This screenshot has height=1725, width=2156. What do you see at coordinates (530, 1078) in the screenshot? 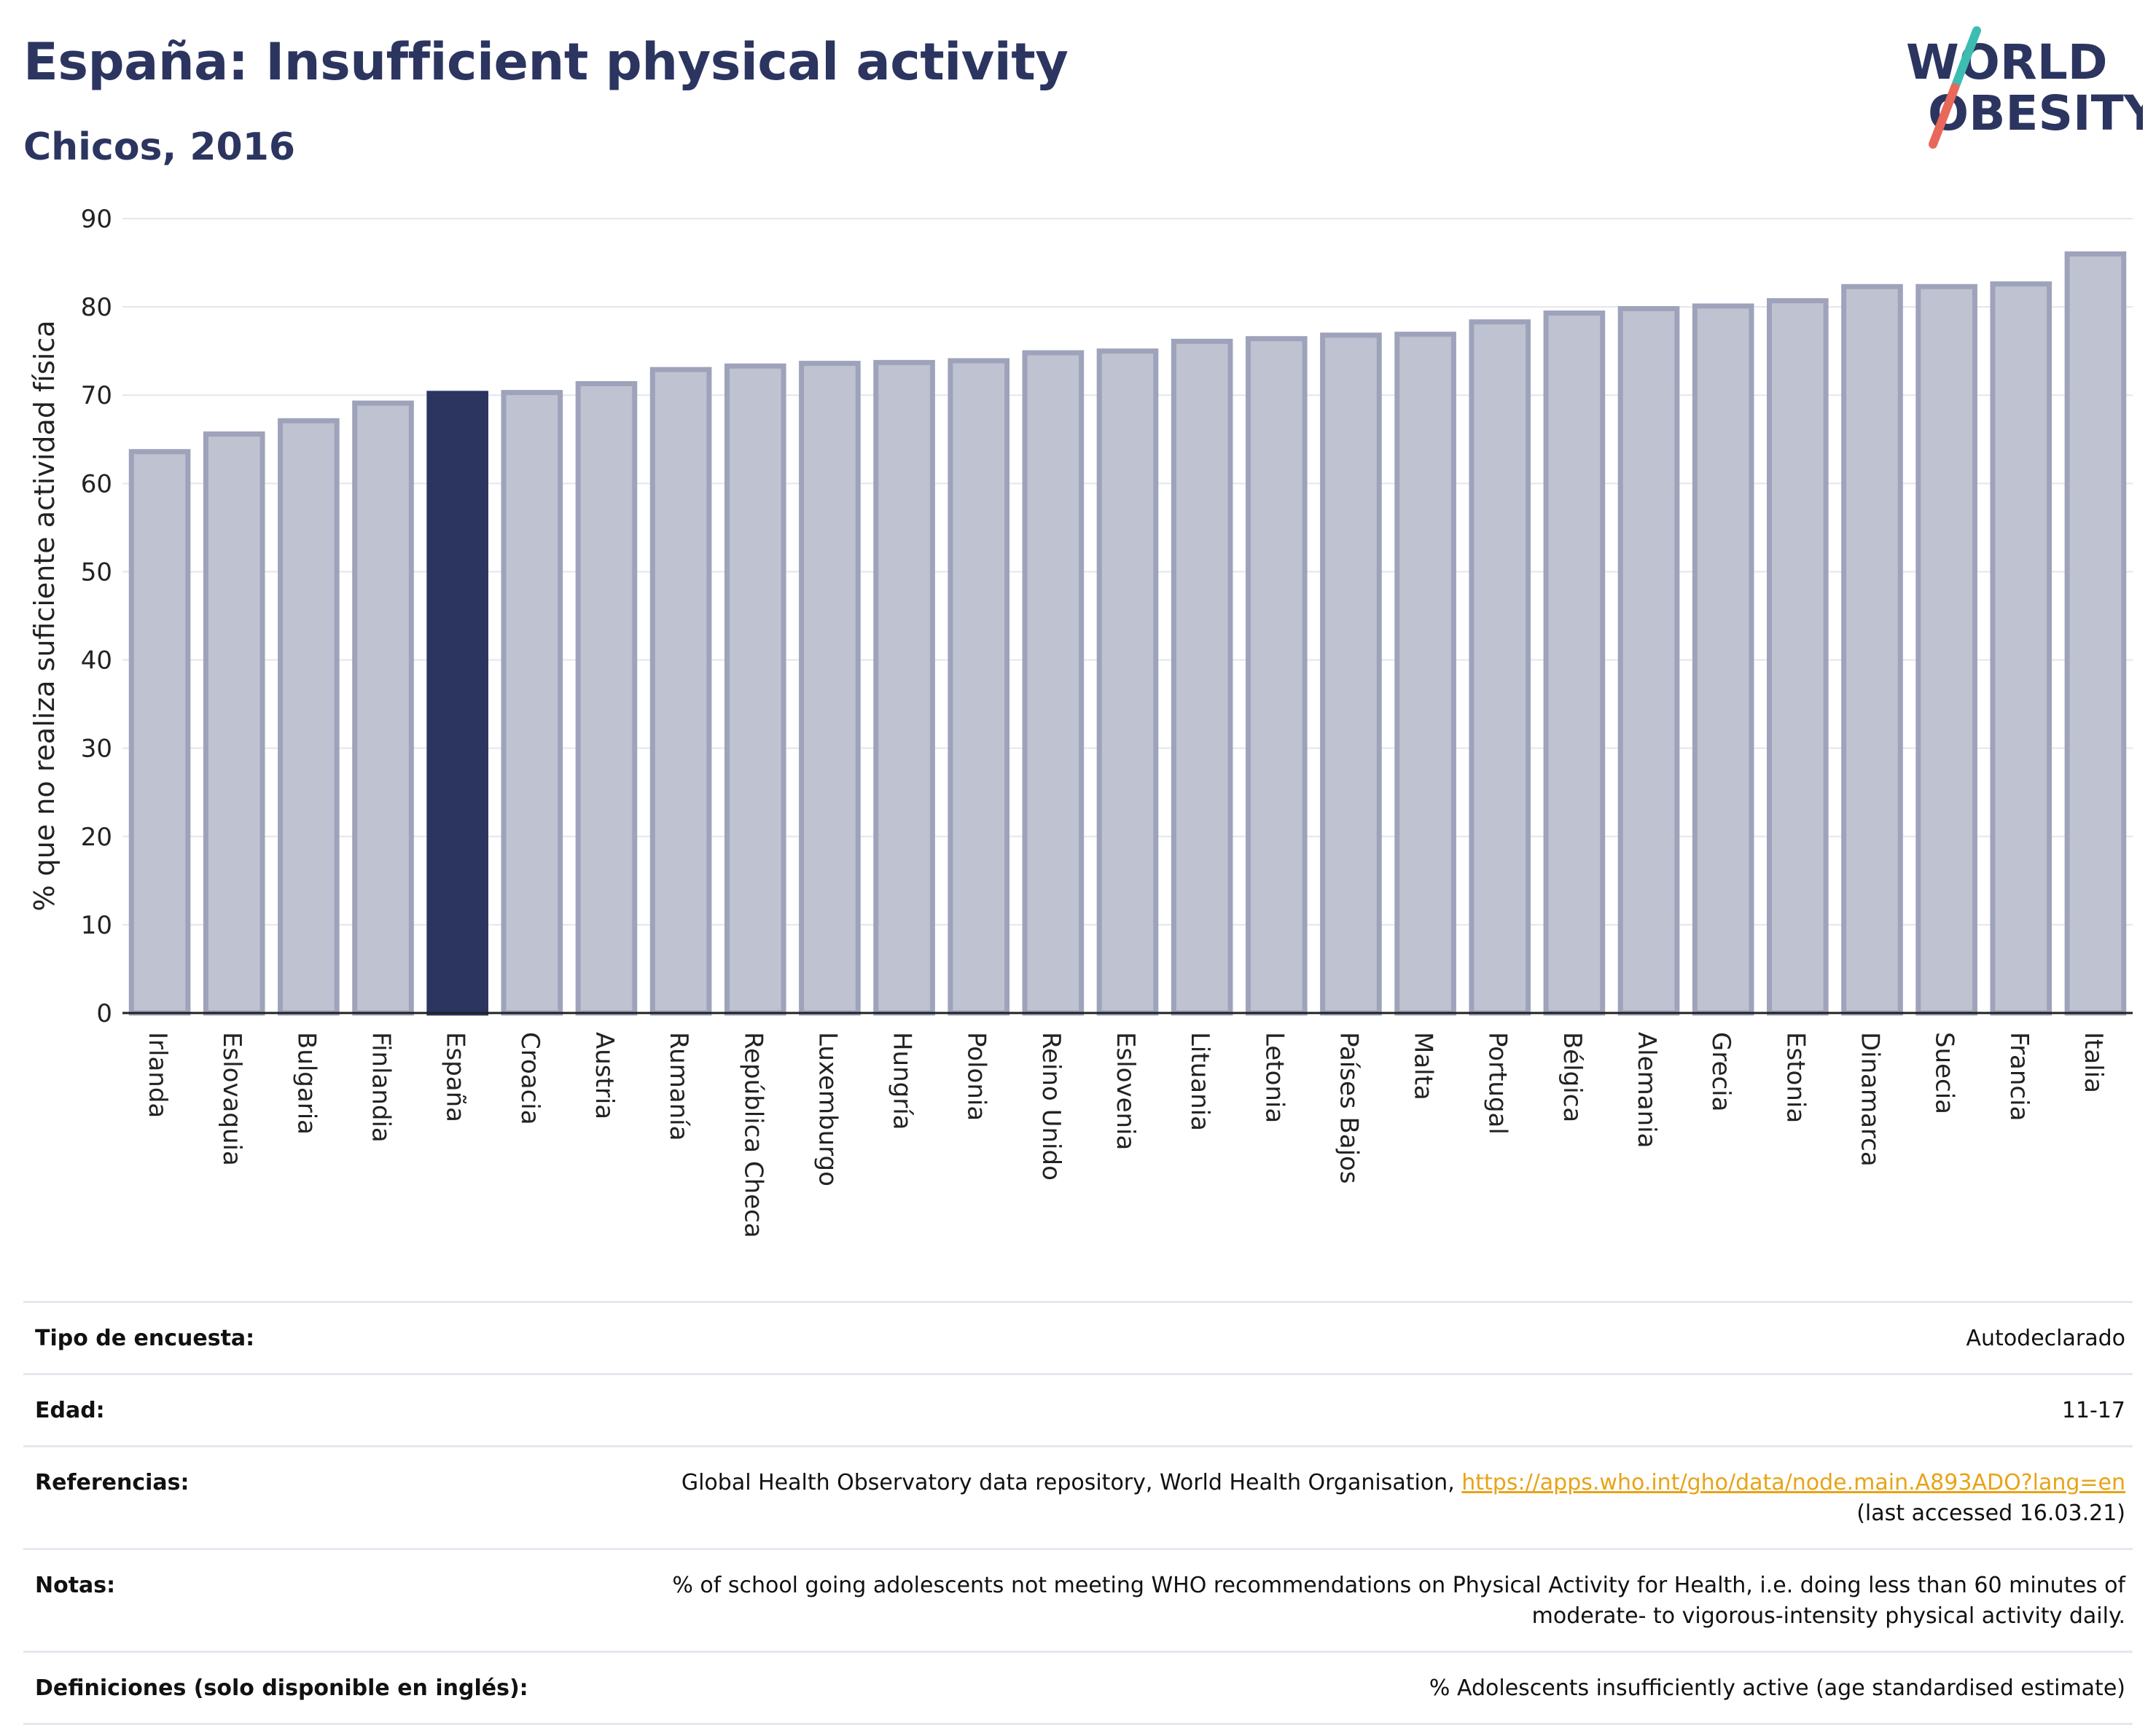
I see `x-tick-label: Croacia` at bounding box center [530, 1078].